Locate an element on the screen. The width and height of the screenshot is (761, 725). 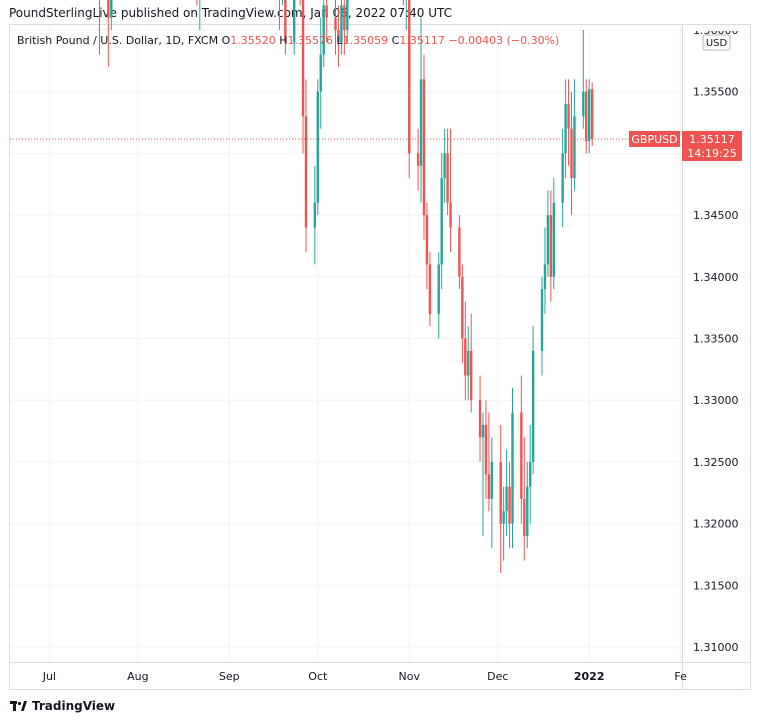
symbol-description: British Pound / U.S. Dollar, 1D, FXCM is located at coordinates (118, 40).